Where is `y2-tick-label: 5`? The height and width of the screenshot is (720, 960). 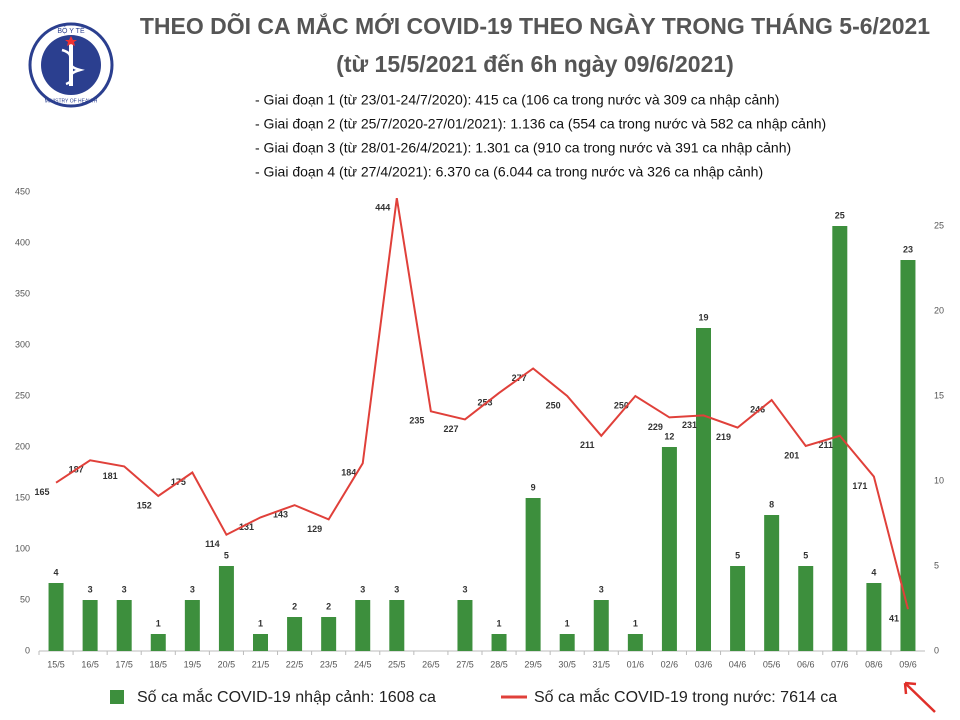 y2-tick-label: 5 is located at coordinates (936, 565).